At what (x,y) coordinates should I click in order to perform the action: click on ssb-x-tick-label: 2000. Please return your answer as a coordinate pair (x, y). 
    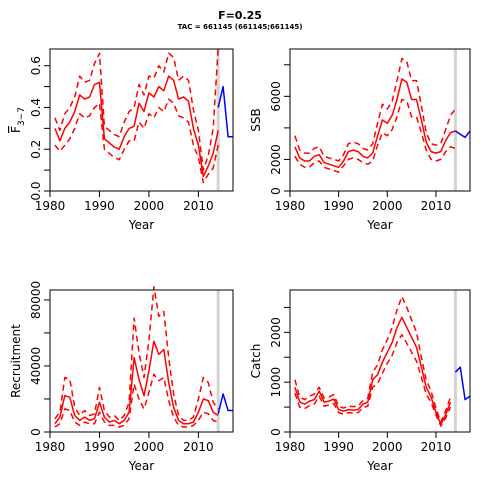
    Looking at the image, I should click on (387, 206).